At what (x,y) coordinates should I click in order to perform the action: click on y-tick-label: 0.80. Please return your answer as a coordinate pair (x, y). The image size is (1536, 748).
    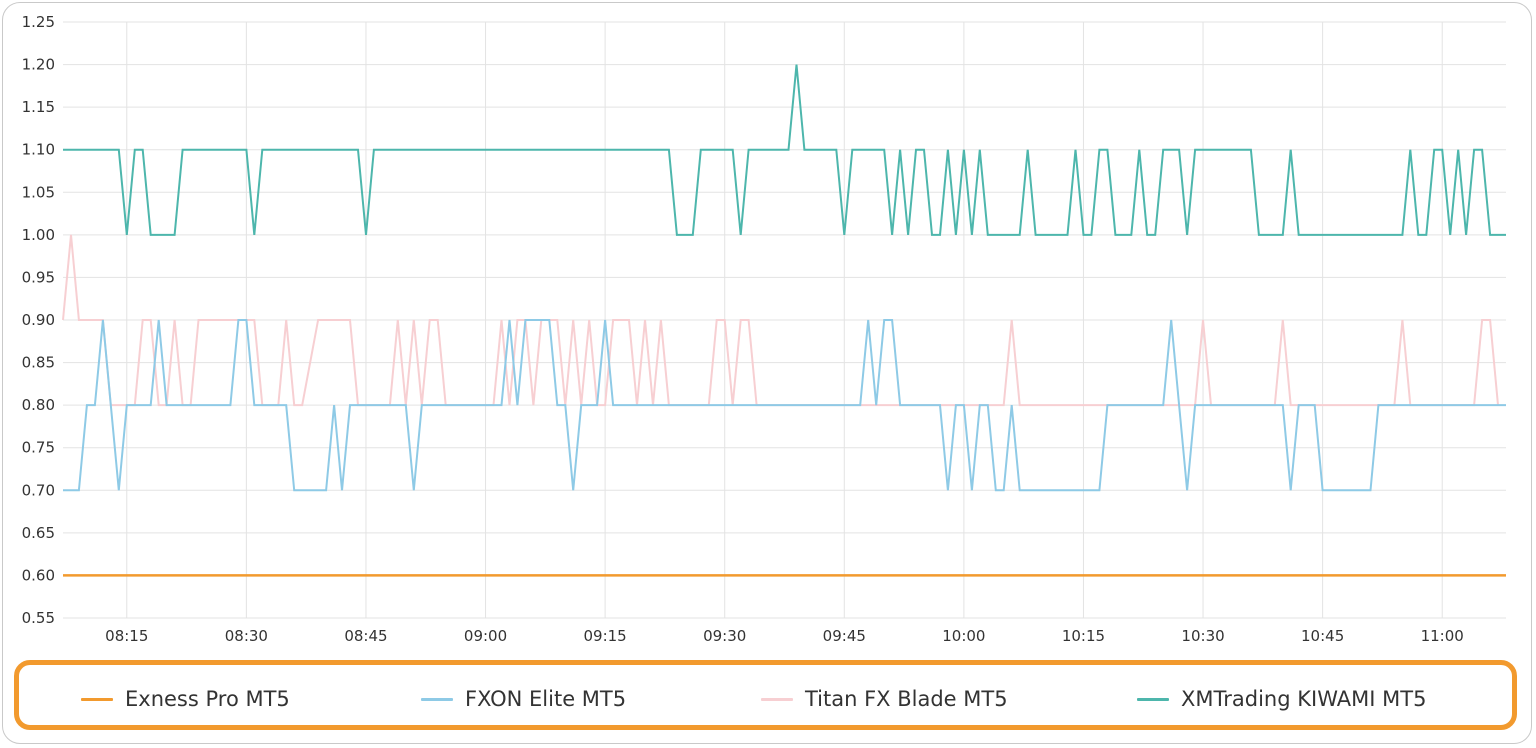
    Looking at the image, I should click on (38, 405).